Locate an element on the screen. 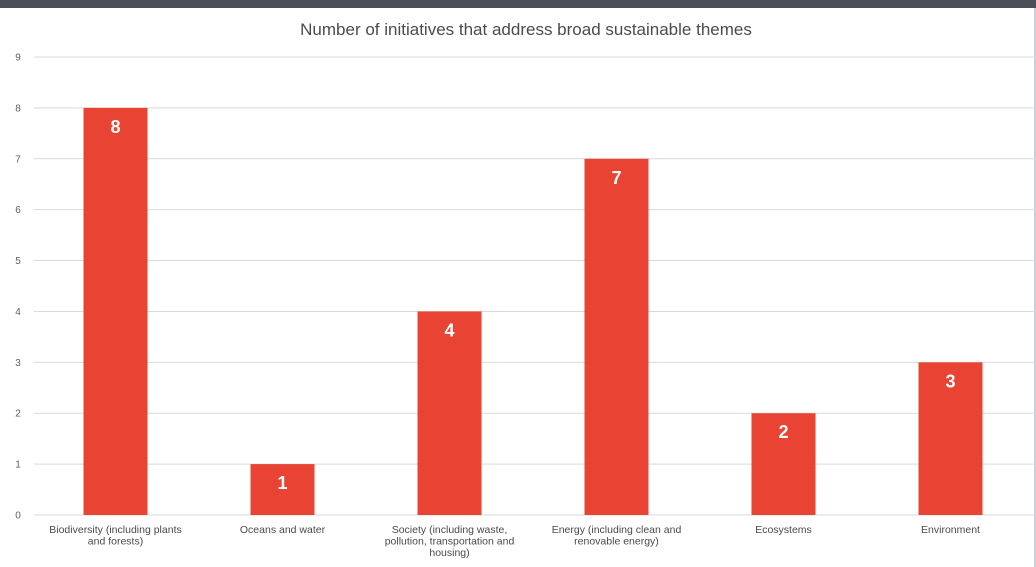  data-label: 3 is located at coordinates (950, 381).